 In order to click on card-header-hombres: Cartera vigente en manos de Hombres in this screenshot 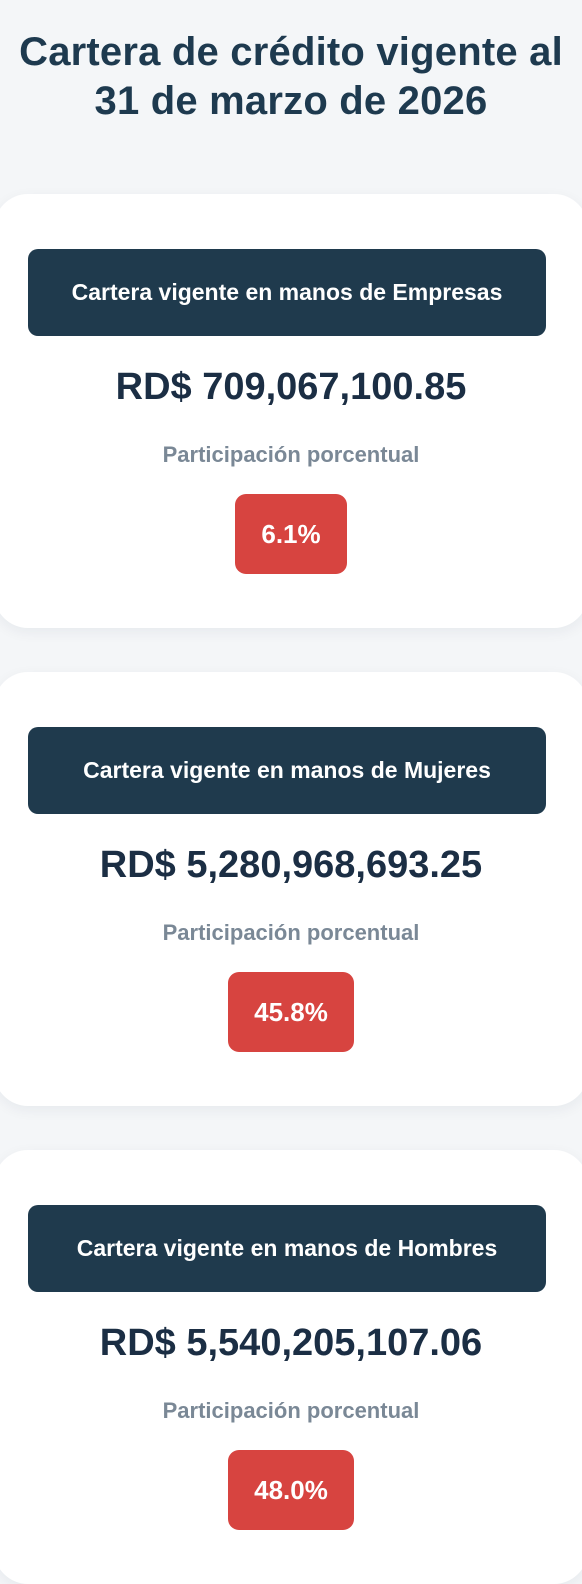, I will do `click(287, 1248)`.